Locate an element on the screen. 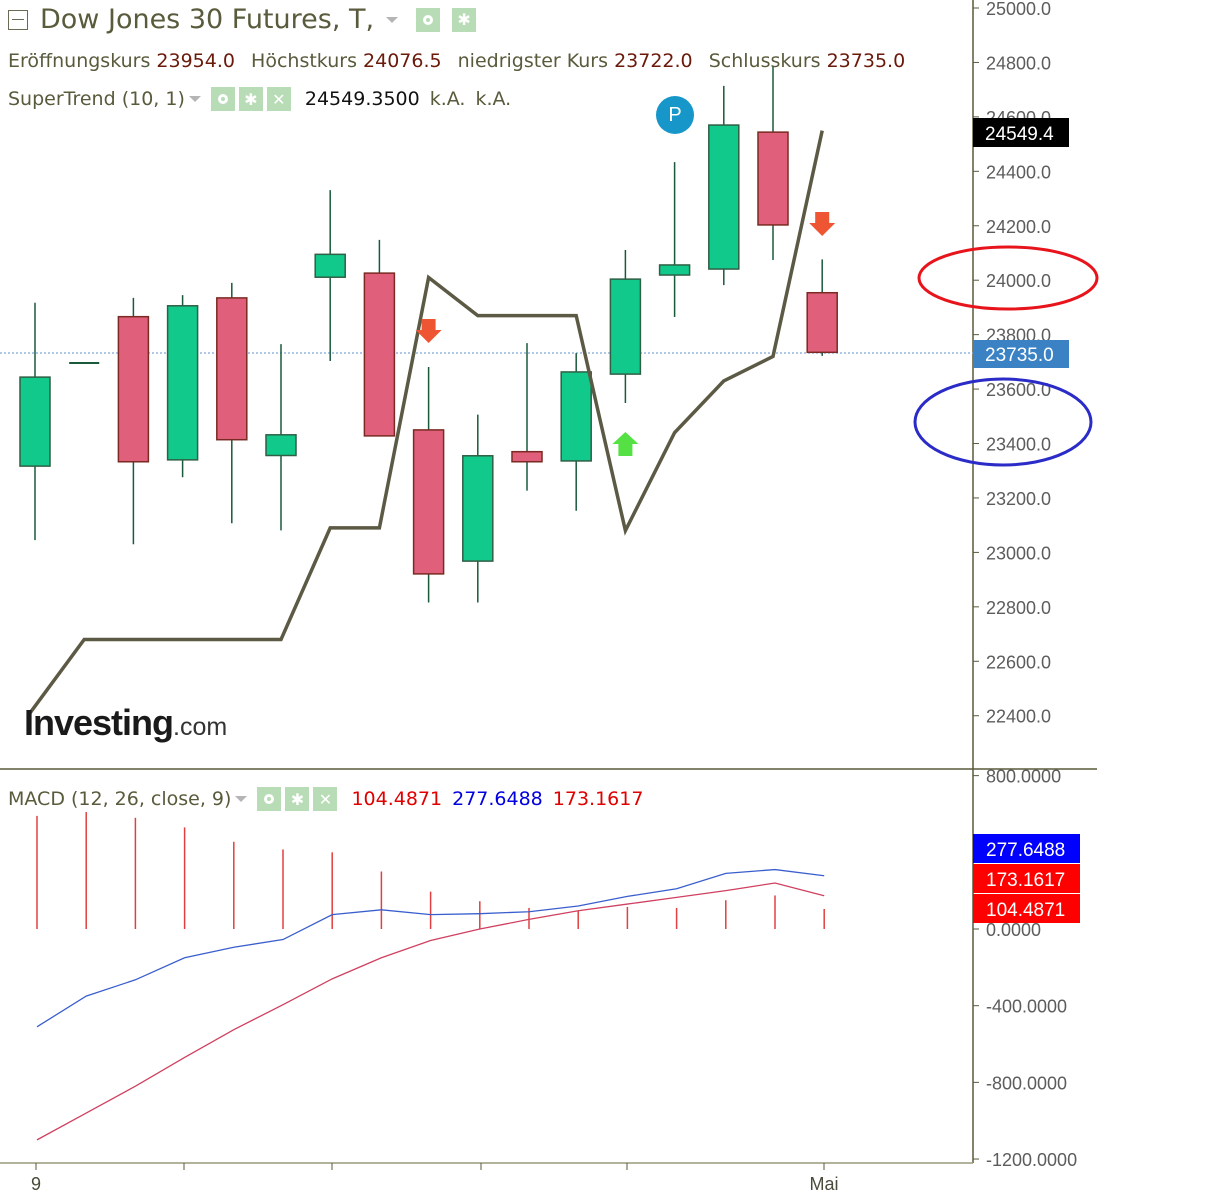 Image resolution: width=1223 pixels, height=1198 pixels. blue-annotation-ellipse is located at coordinates (1003, 422).